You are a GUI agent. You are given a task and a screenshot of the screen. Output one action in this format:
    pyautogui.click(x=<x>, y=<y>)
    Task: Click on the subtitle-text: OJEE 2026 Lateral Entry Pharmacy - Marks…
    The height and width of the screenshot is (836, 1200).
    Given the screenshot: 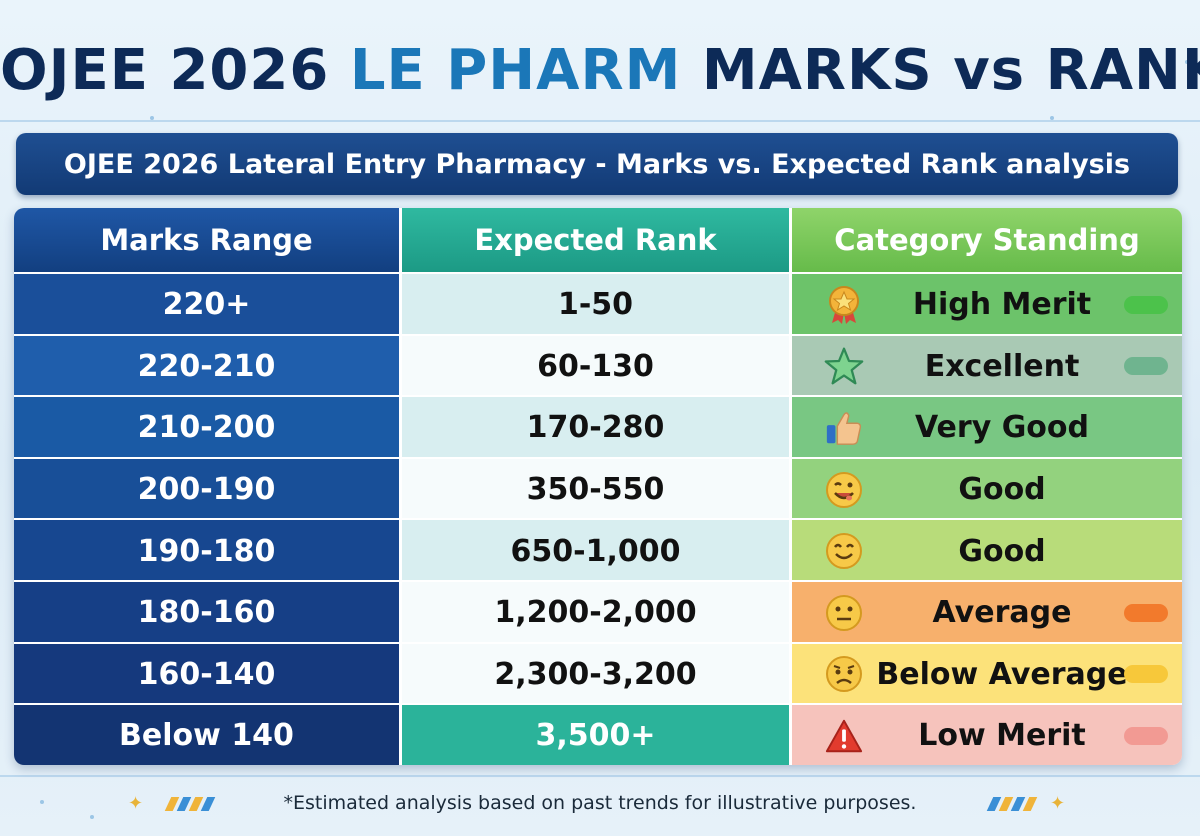 What is the action you would take?
    pyautogui.click(x=597, y=164)
    